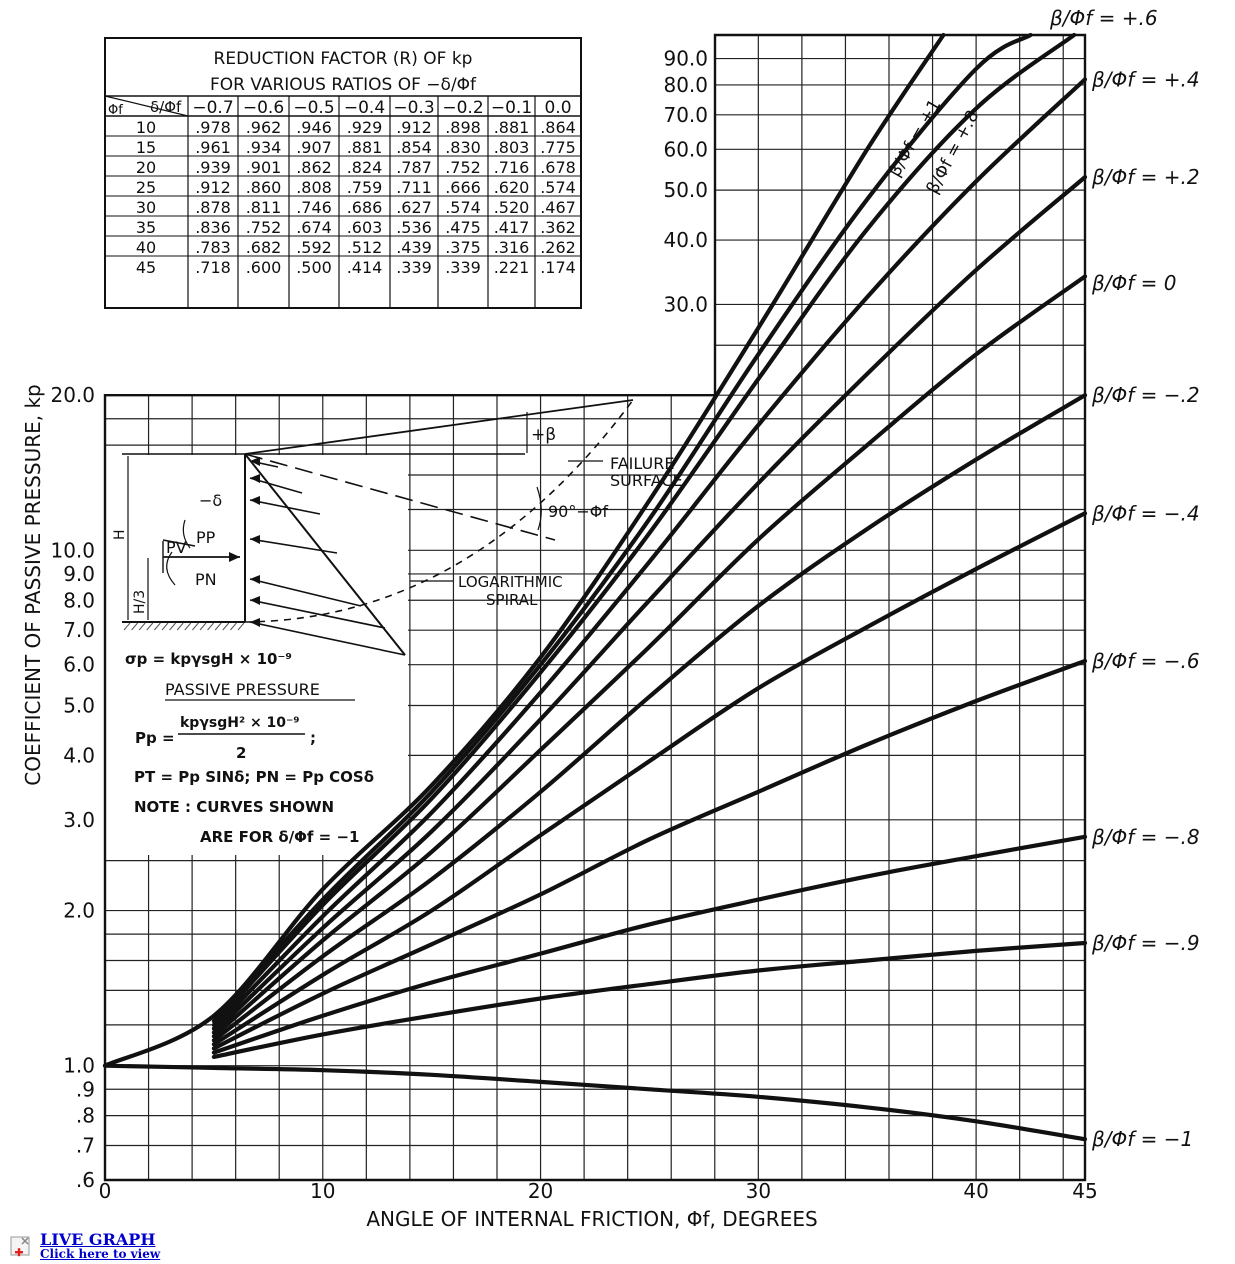  Describe the element at coordinates (208, 659) in the screenshot. I see `sigma-formula: σp = kpγsgH × 10⁻⁹` at that location.